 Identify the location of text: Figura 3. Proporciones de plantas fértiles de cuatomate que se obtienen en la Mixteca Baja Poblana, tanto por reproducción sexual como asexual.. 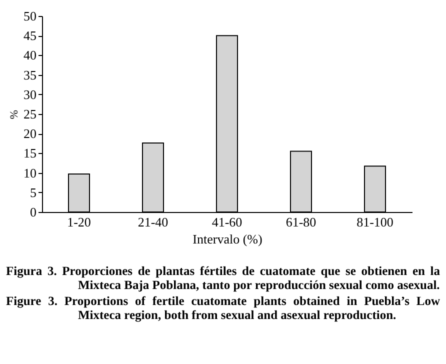
(223, 278).